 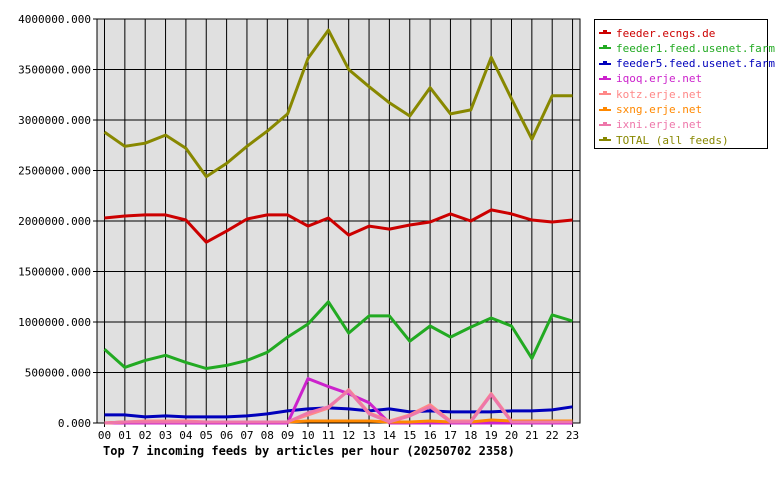 I want to click on y-tick-label: 2000000.000, so click(x=54, y=221).